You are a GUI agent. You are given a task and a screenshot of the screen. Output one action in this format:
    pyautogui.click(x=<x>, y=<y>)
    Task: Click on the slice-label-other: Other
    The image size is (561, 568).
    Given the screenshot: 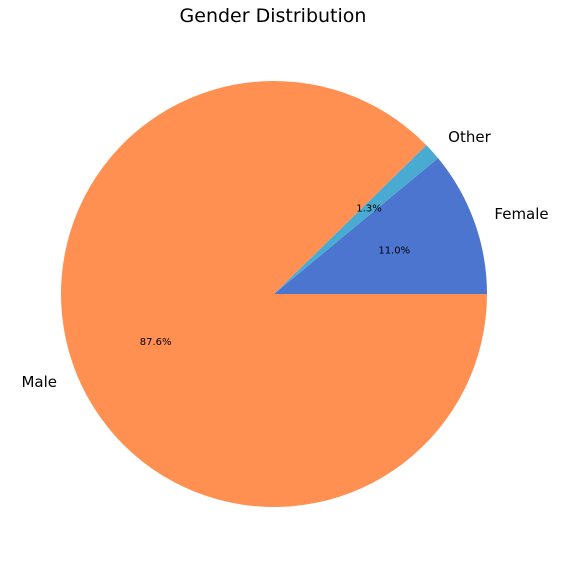 What is the action you would take?
    pyautogui.click(x=469, y=137)
    